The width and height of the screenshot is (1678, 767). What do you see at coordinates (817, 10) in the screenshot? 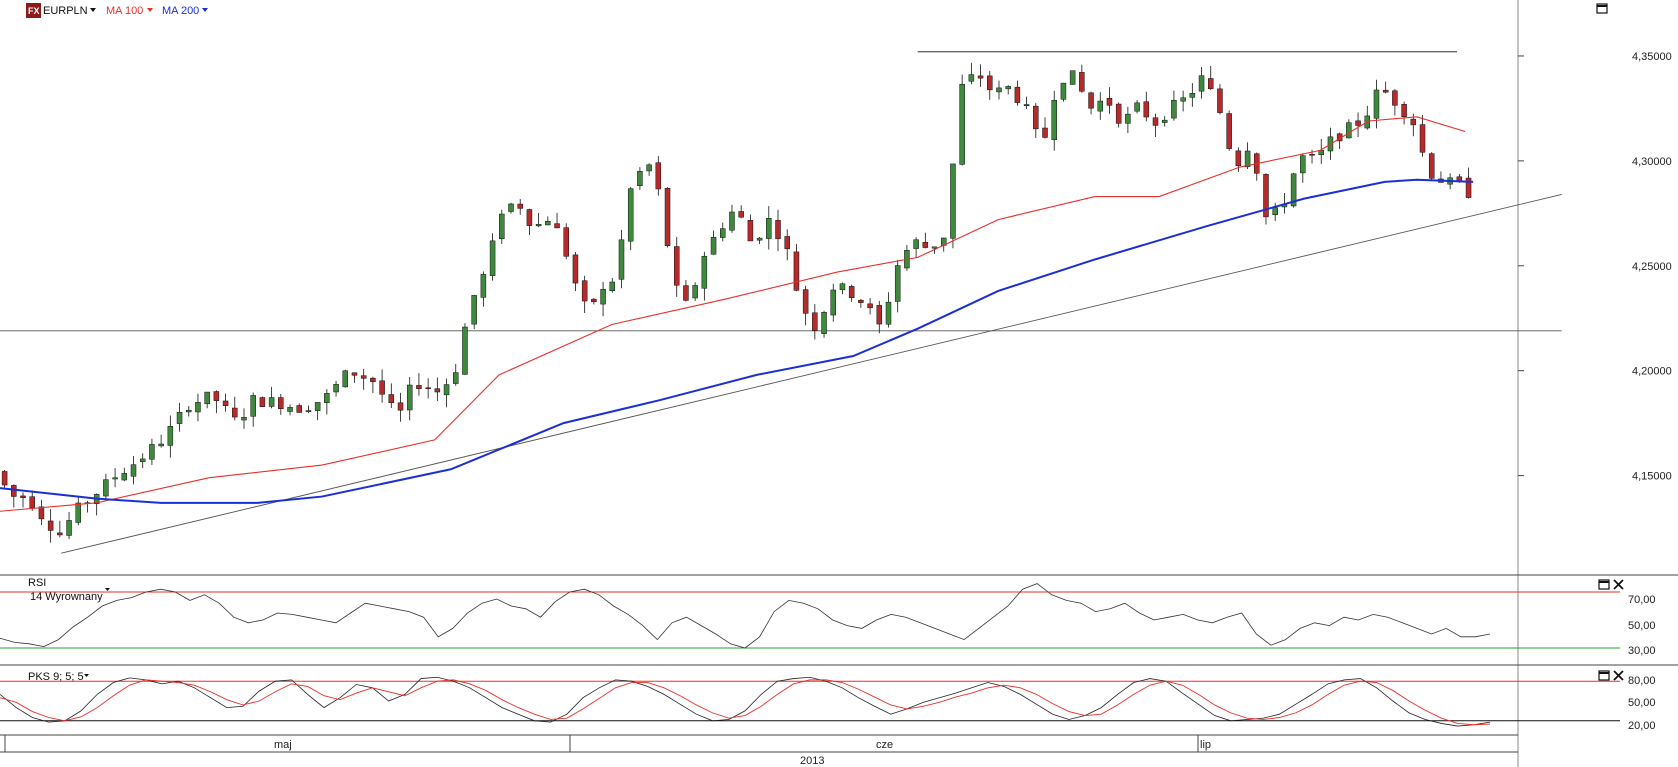
I see `chart-header: FX EURPLN MA 100 MA 200` at bounding box center [817, 10].